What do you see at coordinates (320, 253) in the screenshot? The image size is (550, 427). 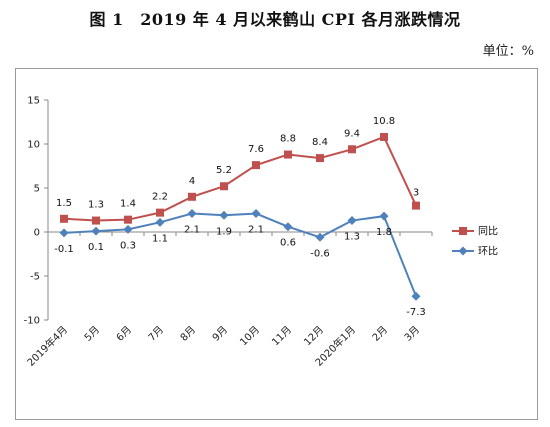 I see `data-label: -0.6` at bounding box center [320, 253].